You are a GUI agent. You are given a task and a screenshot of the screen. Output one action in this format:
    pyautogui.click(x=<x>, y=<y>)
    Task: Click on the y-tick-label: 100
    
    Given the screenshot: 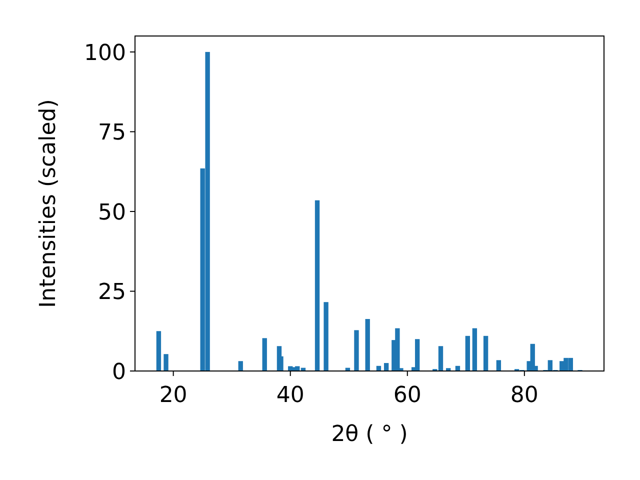 What is the action you would take?
    pyautogui.click(x=105, y=53)
    